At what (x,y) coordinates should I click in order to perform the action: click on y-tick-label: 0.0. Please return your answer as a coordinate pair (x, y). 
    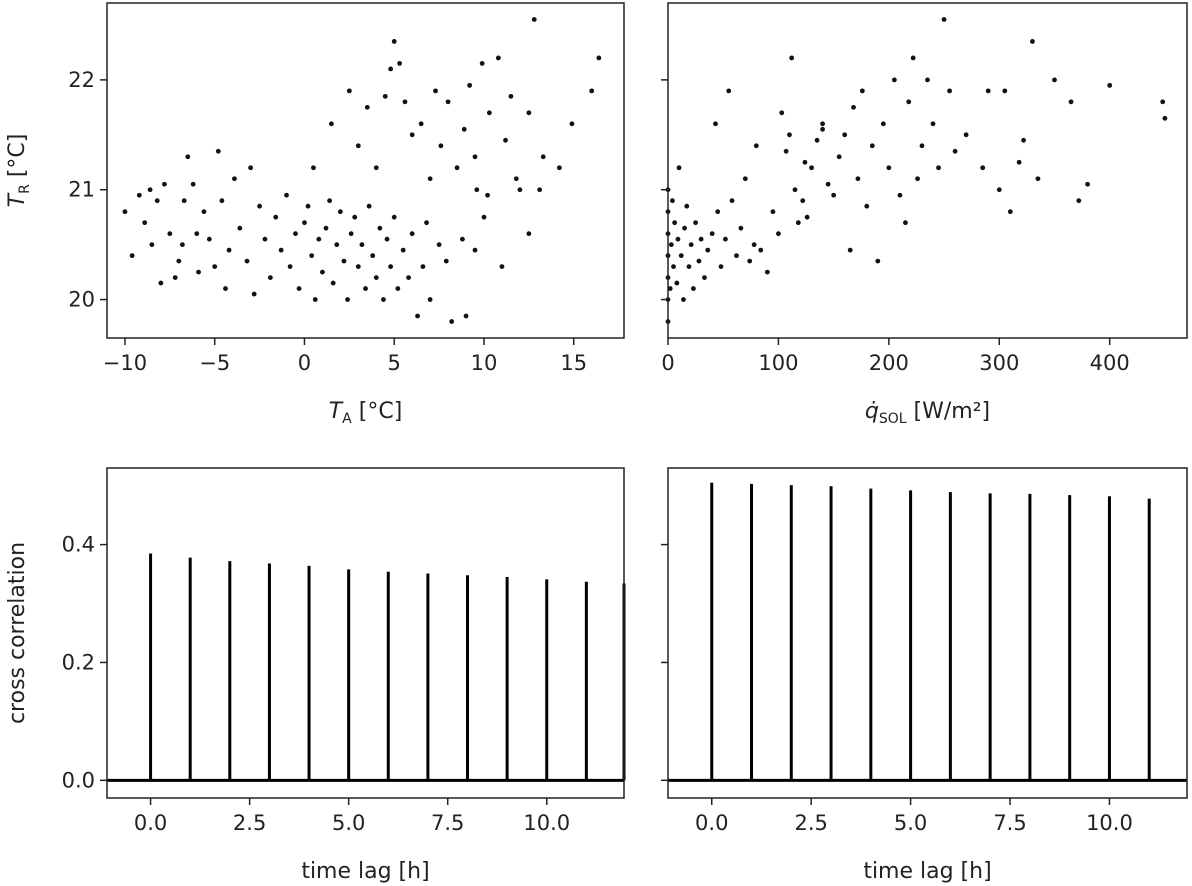
    Looking at the image, I should click on (78, 780).